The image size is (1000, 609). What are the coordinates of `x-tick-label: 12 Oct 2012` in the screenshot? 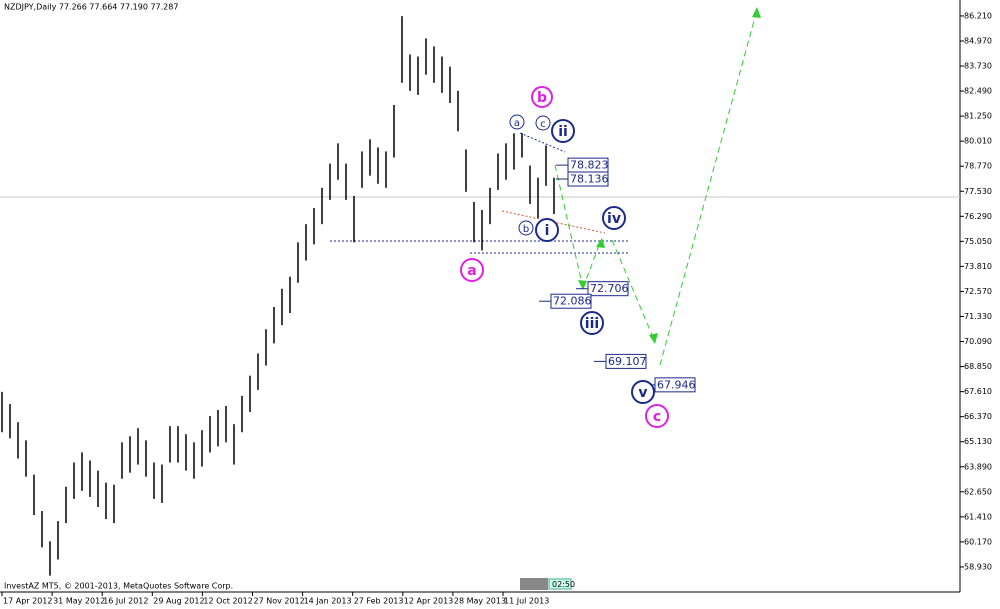 It's located at (227, 601).